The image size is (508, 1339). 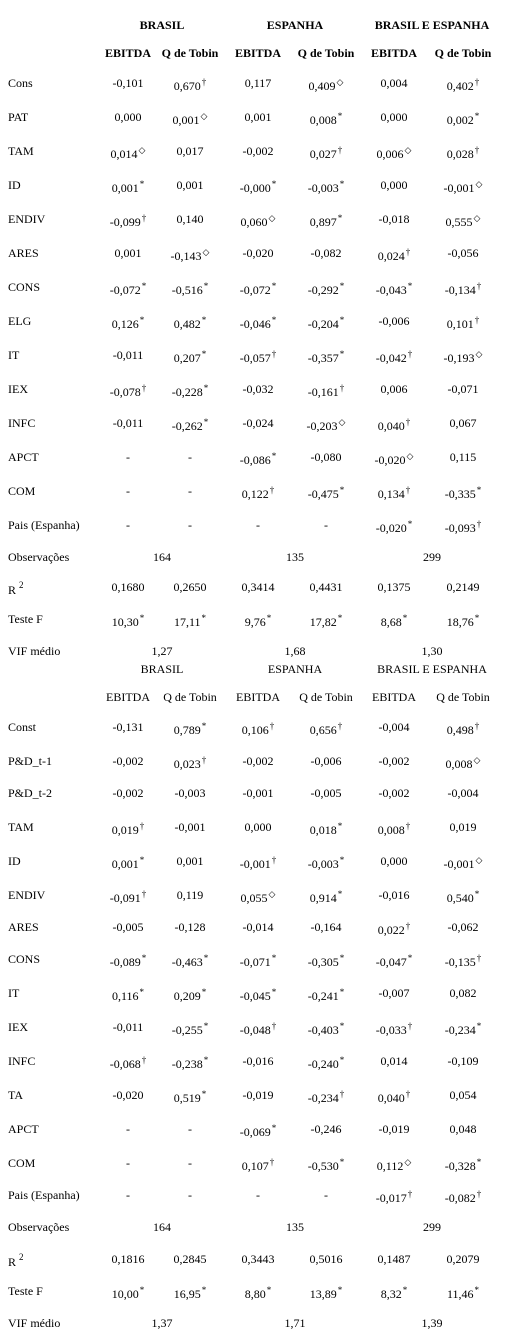 I want to click on cell-number: -0,204, so click(x=323, y=324).